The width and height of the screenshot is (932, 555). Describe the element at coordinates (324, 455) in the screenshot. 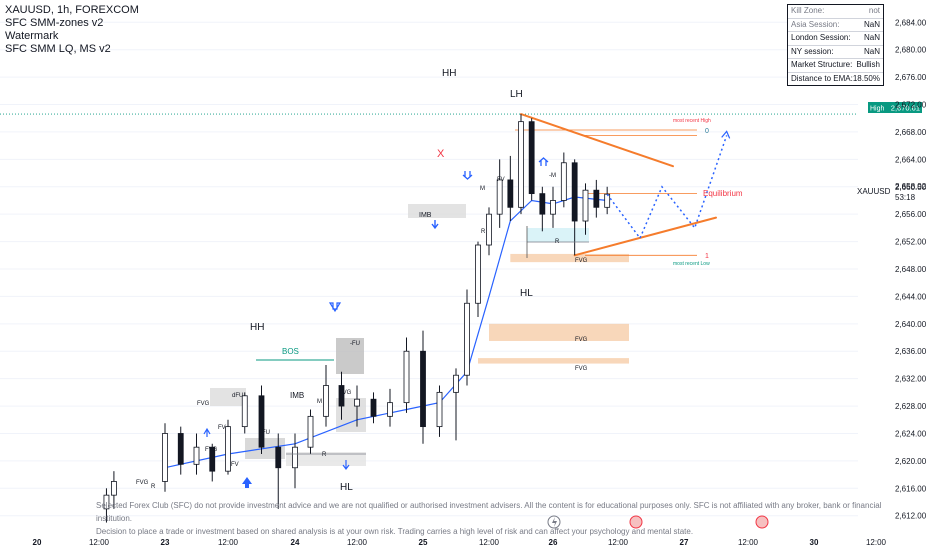

I see `label-r-3: R` at that location.